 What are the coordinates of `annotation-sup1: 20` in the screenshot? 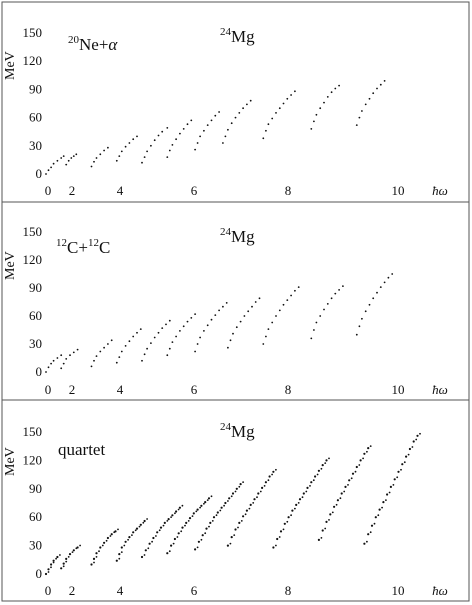 It's located at (74, 40).